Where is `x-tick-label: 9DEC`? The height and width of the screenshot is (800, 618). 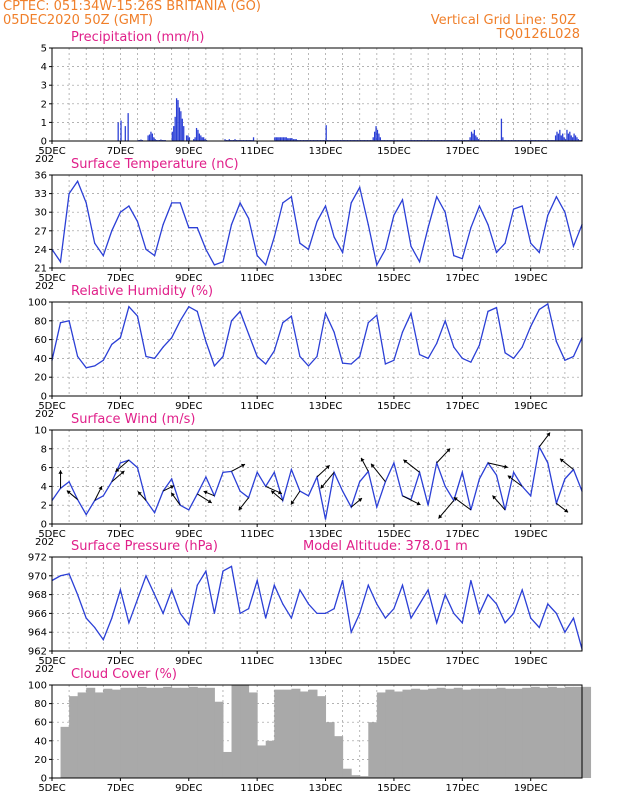 x-tick-label: 9DEC is located at coordinates (188, 406).